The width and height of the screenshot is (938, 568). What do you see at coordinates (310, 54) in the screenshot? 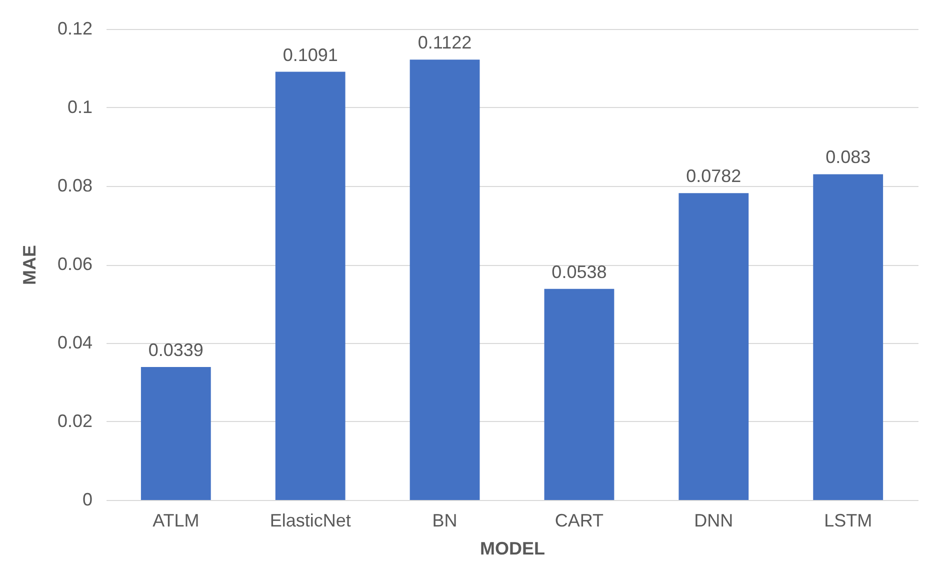
I see `data-label: 0.1091` at bounding box center [310, 54].